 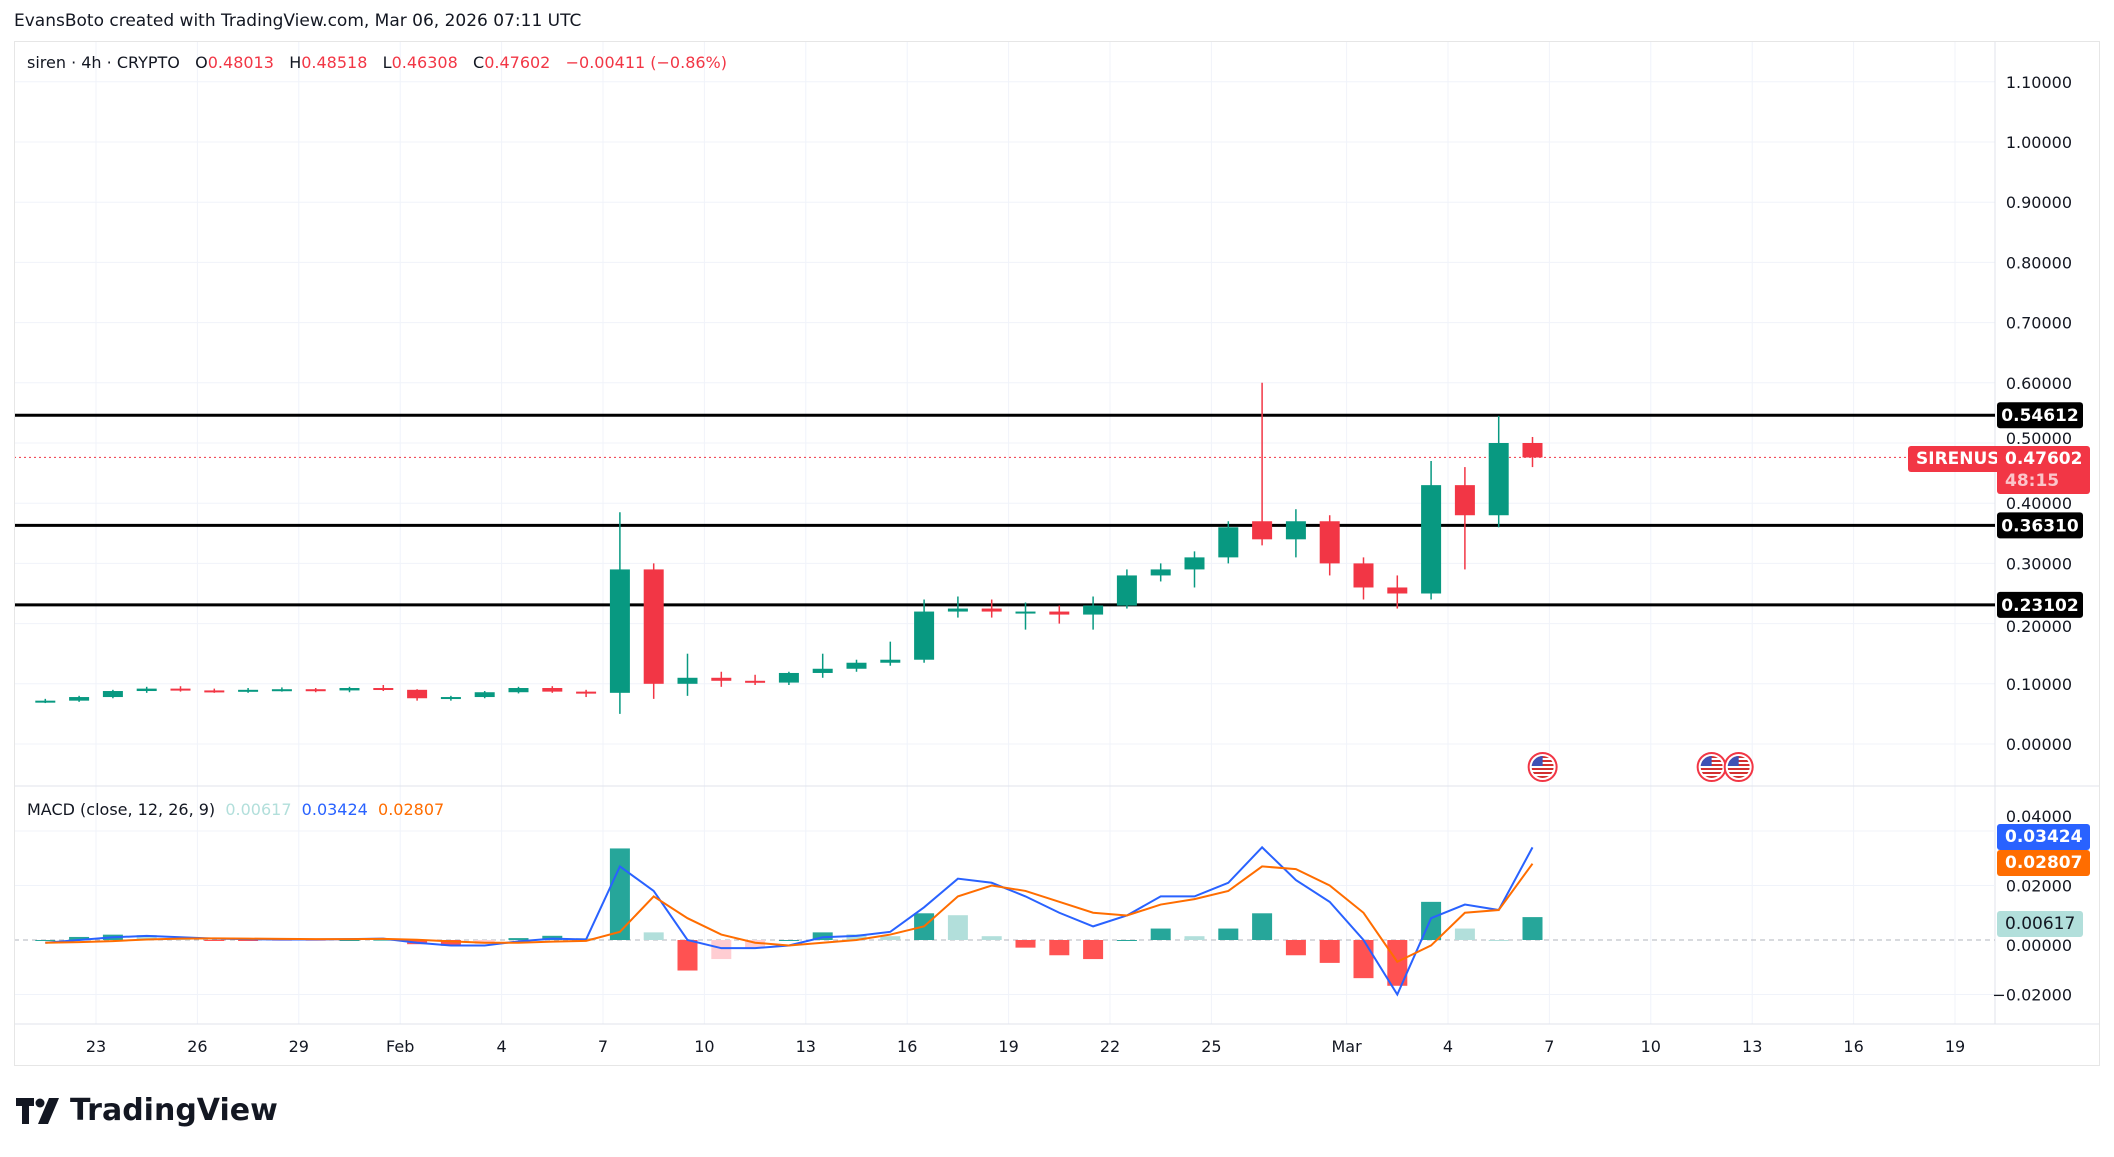 I want to click on close-value: 0.47602, so click(x=517, y=62).